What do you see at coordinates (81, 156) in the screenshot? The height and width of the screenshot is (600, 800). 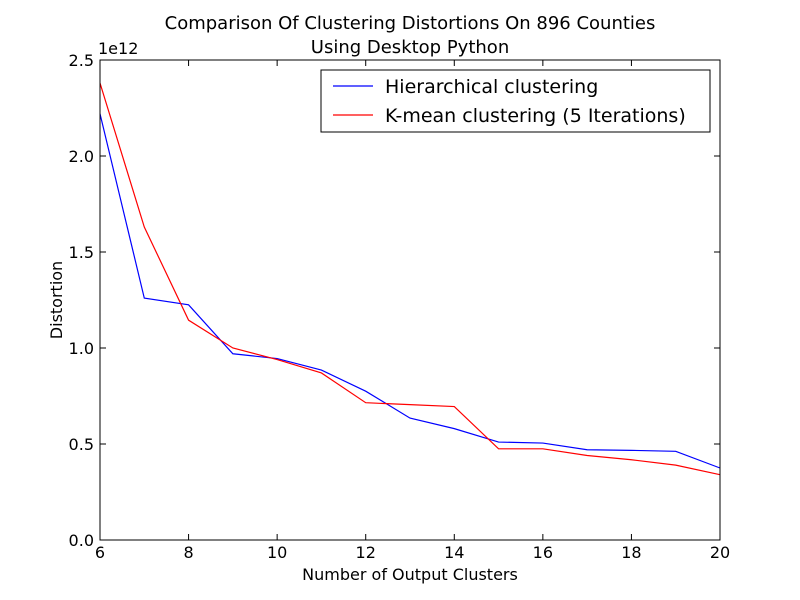 I see `y-tick-label: 2.0` at bounding box center [81, 156].